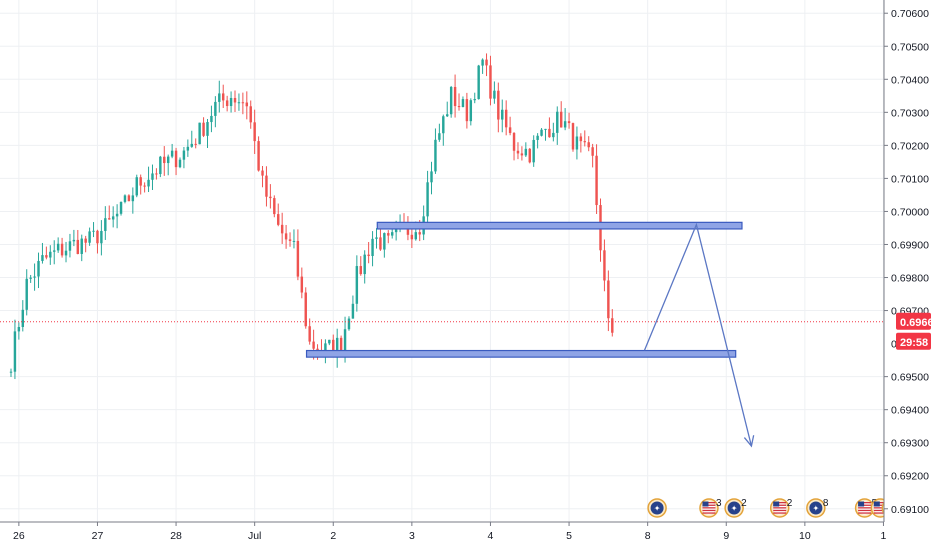  I want to click on event-count: 2, so click(790, 503).